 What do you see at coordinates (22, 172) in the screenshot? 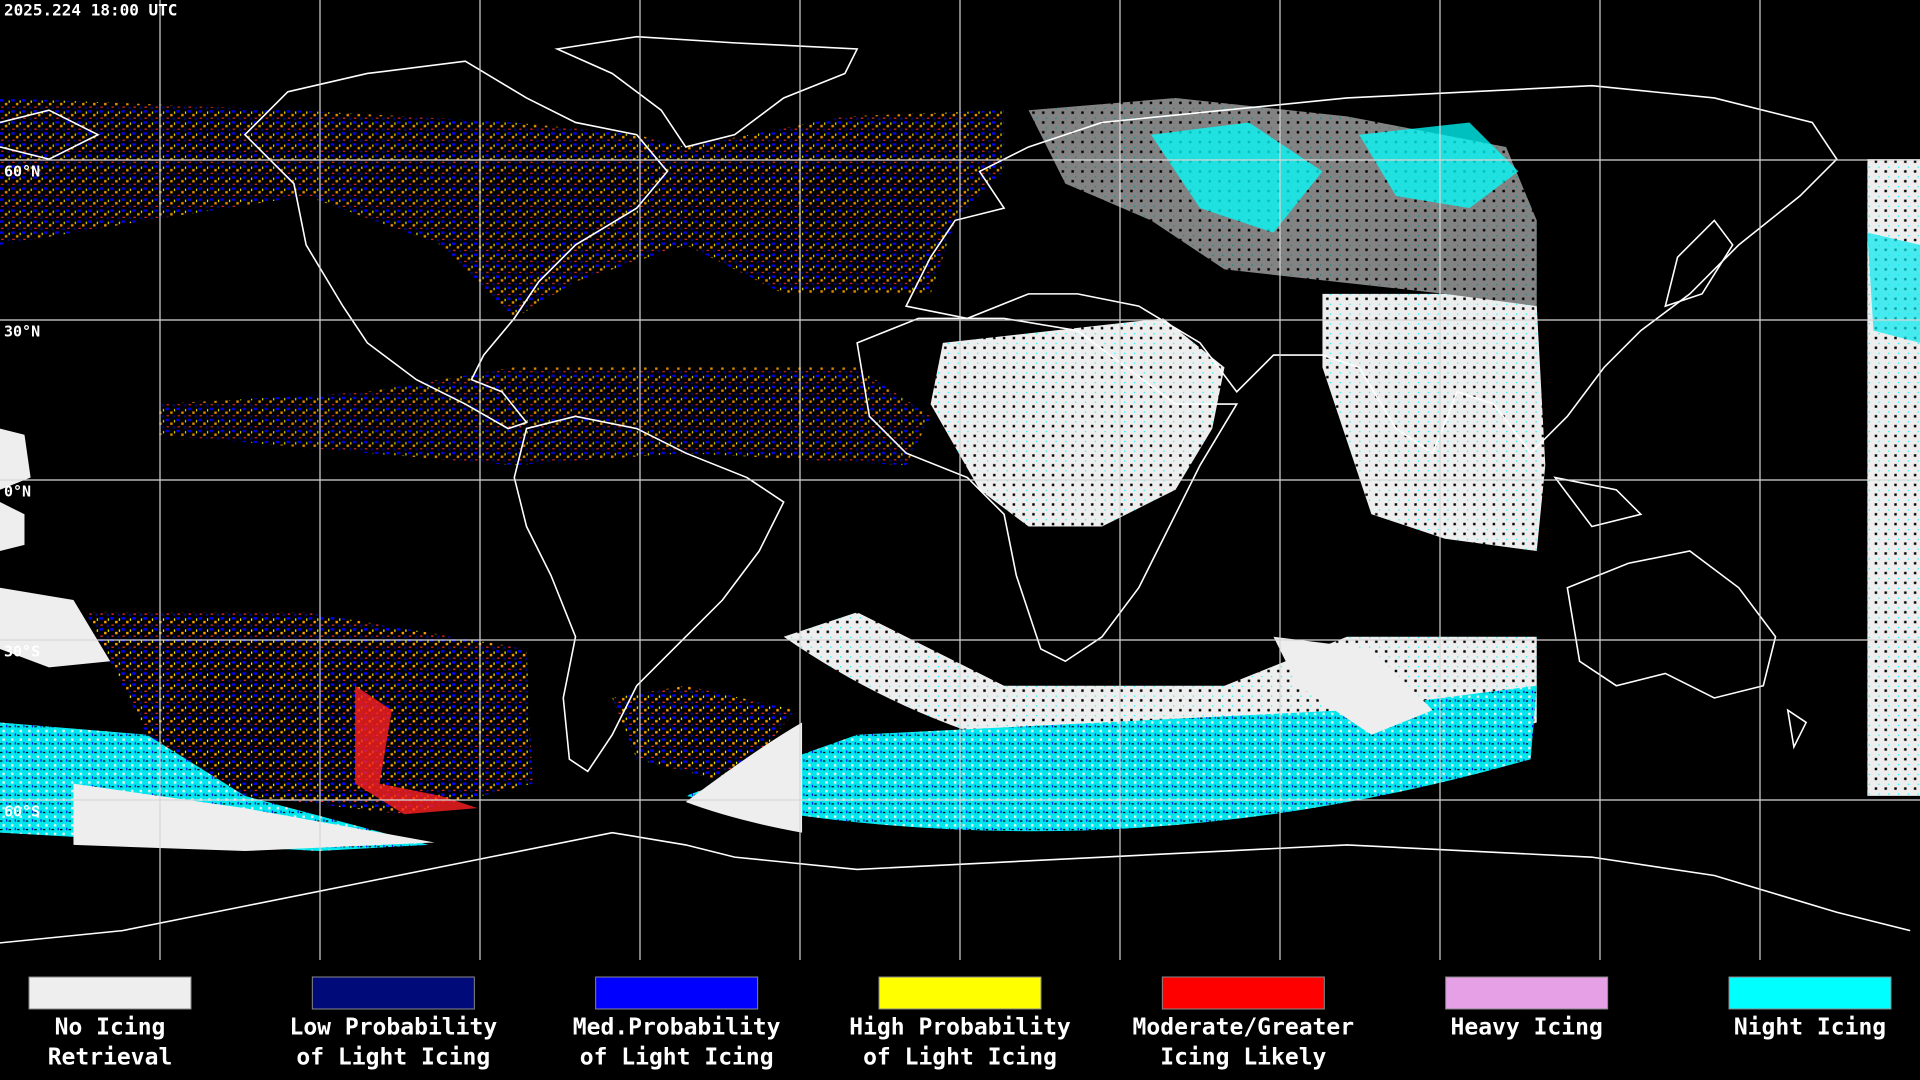
I see `latitude-label: 60°N` at bounding box center [22, 172].